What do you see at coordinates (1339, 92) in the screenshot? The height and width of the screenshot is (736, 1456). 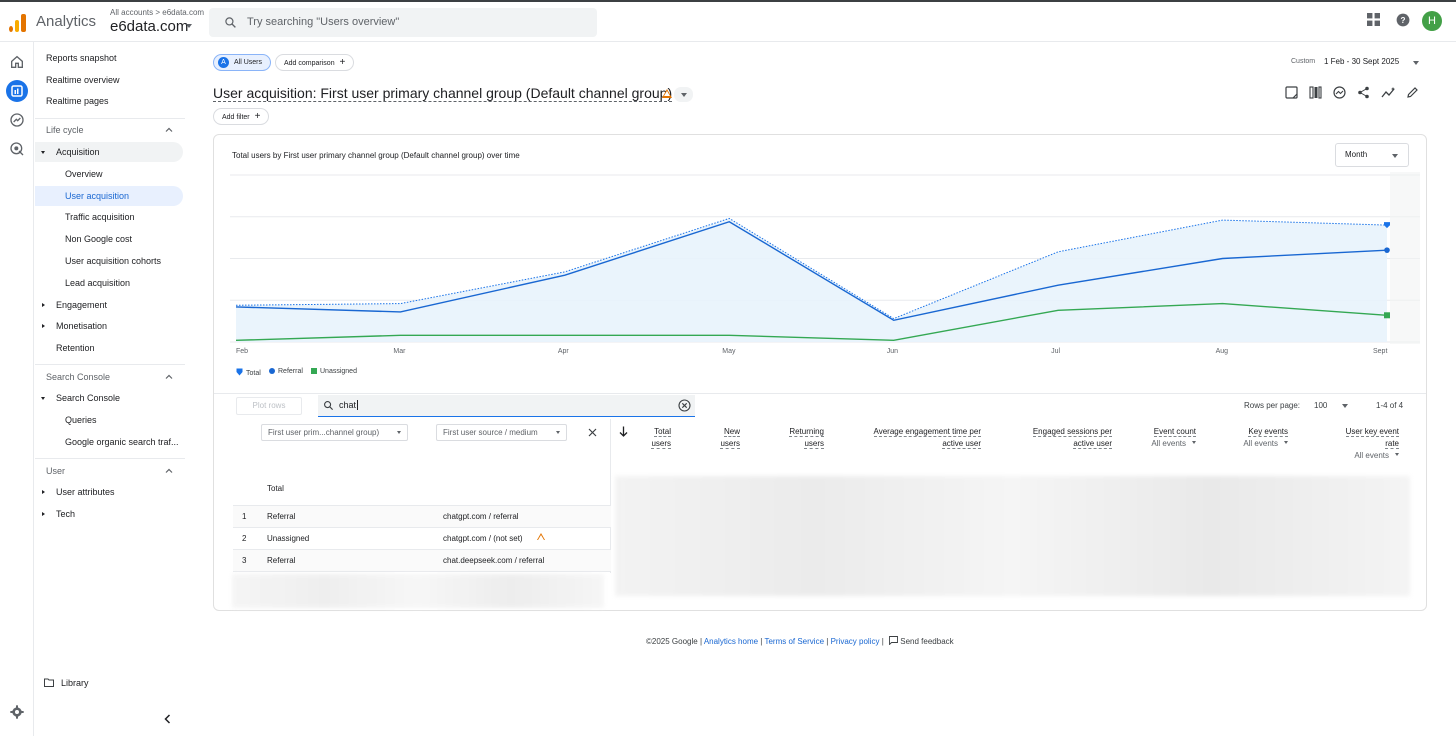 I see `insights-icon` at bounding box center [1339, 92].